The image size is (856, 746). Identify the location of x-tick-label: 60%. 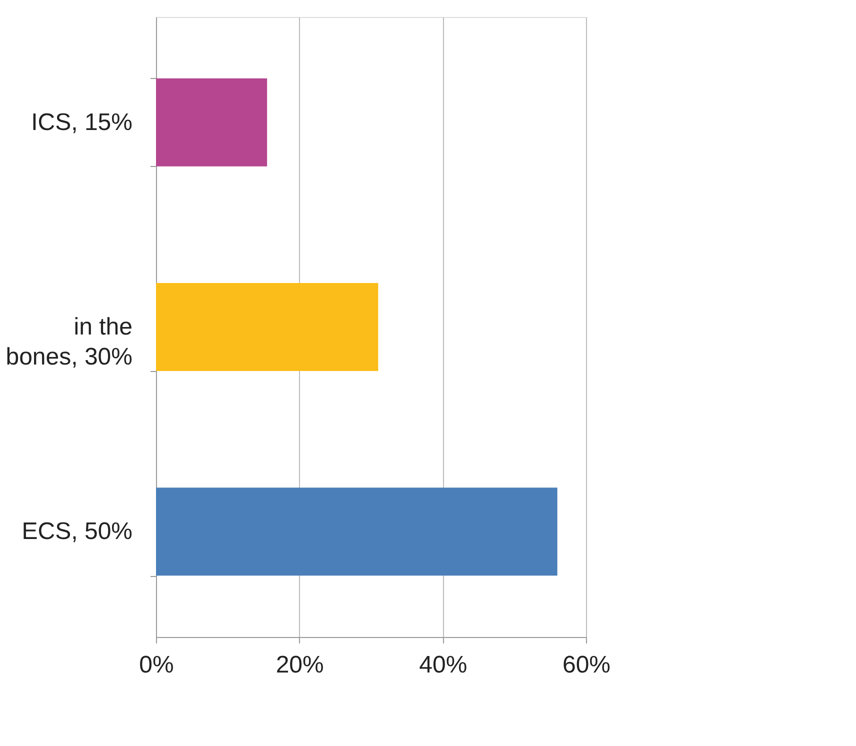
(586, 665).